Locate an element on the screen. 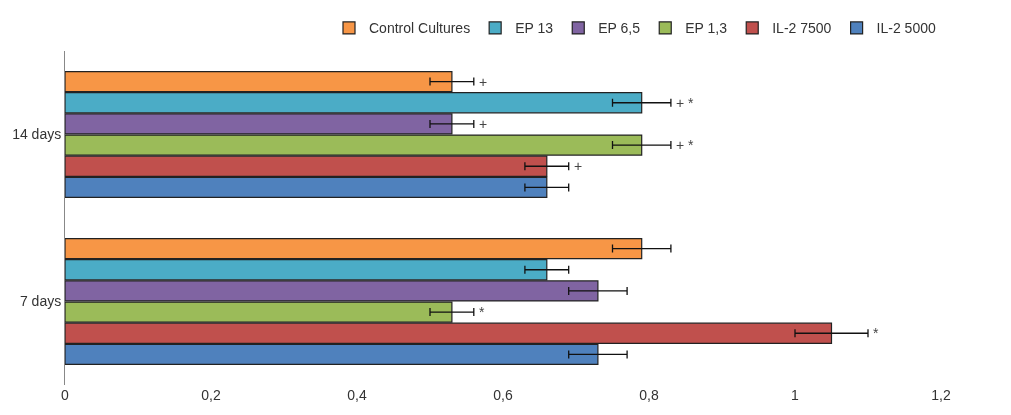 The image size is (1011, 415). x-tick-label: 0,8 is located at coordinates (649, 395).